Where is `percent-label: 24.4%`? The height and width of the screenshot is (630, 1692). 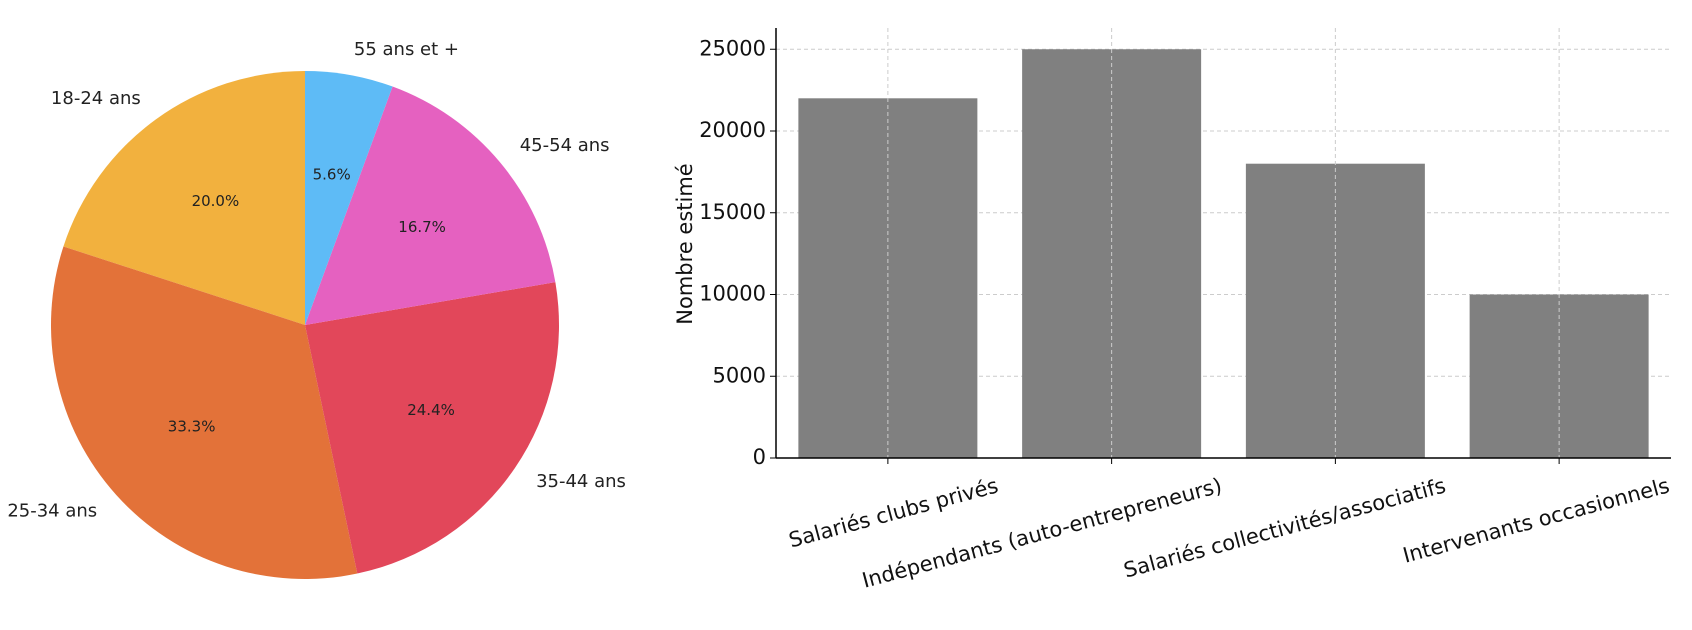 percent-label: 24.4% is located at coordinates (431, 410).